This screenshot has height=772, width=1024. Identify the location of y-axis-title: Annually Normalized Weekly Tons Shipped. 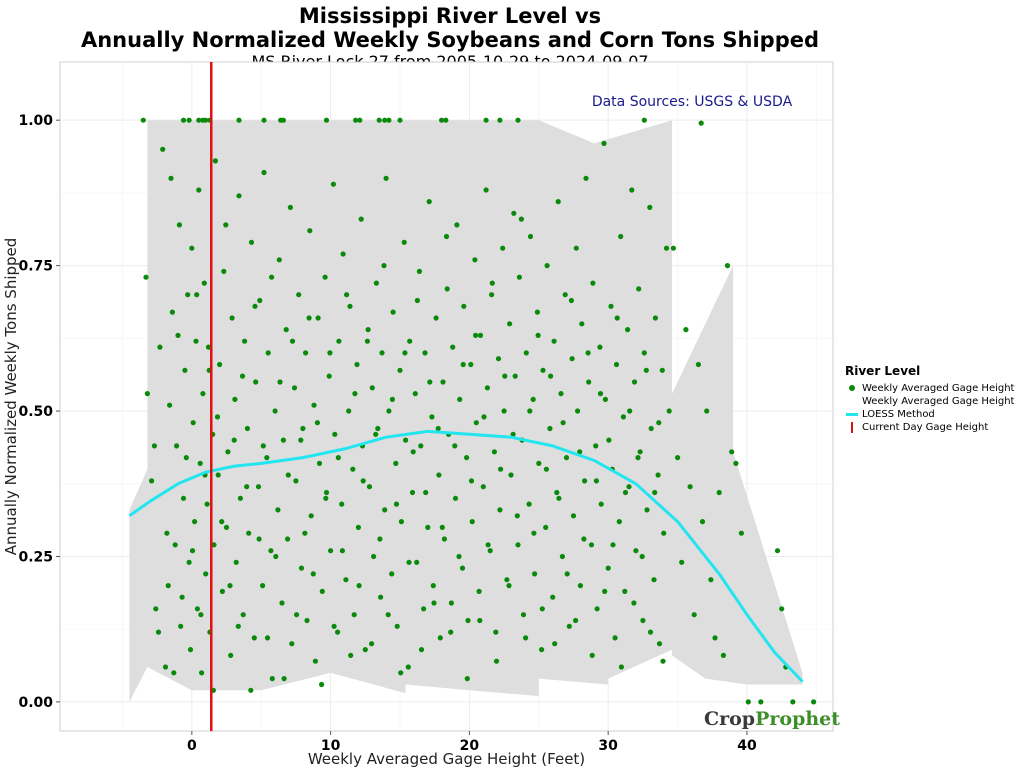
(11, 397).